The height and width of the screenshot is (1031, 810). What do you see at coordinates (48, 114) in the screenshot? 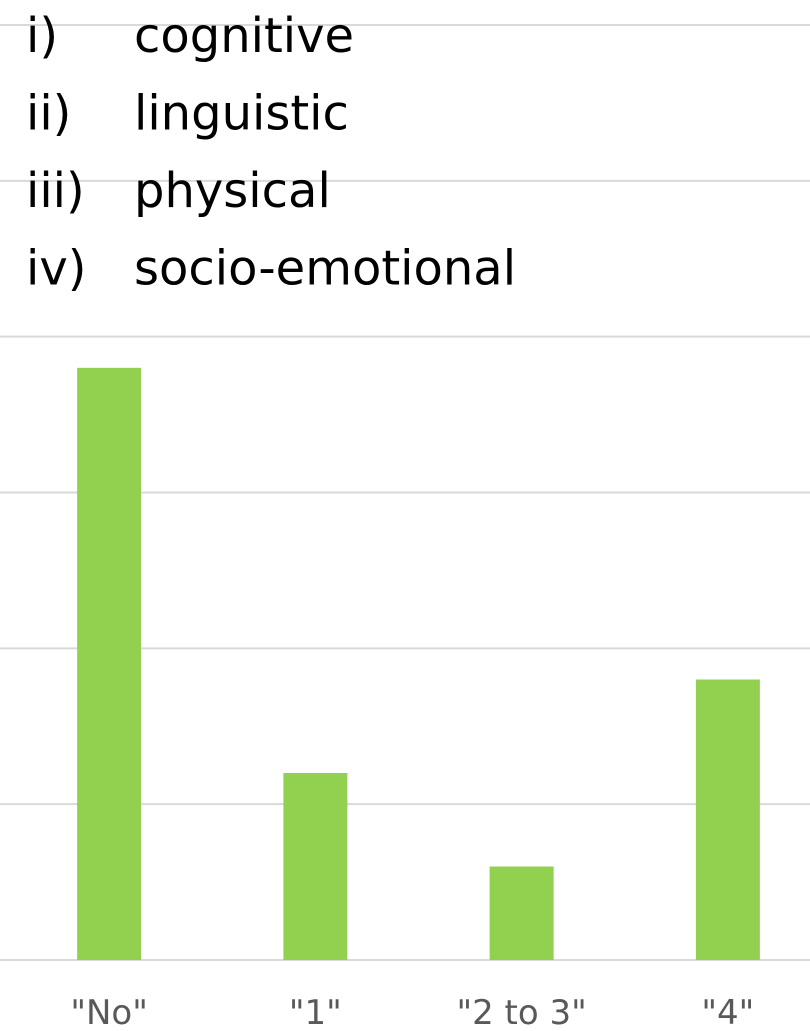
I see `list-marker: ii)` at bounding box center [48, 114].